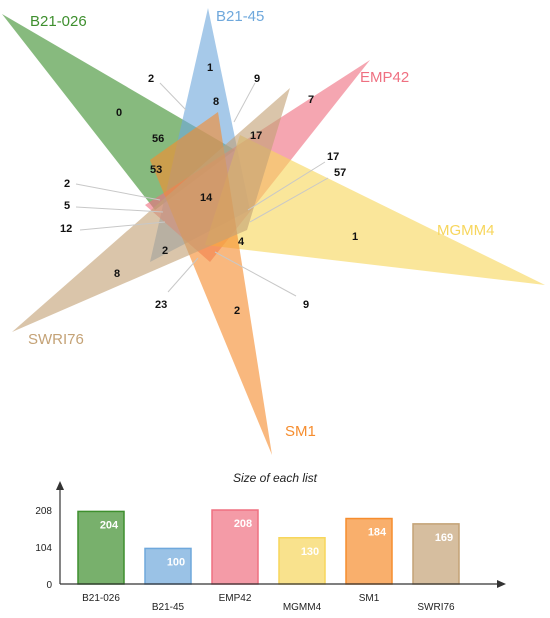 The height and width of the screenshot is (618, 550). What do you see at coordinates (384, 77) in the screenshot?
I see `set-label: EMP42` at bounding box center [384, 77].